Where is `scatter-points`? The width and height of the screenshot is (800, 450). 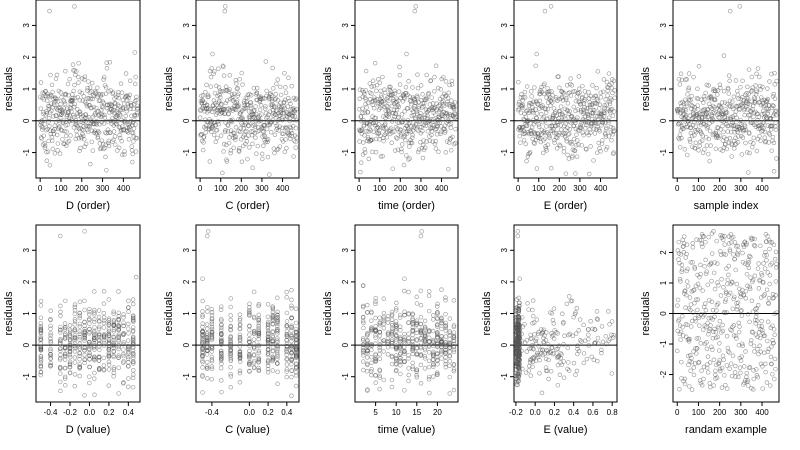
scatter-points is located at coordinates (408, 312).